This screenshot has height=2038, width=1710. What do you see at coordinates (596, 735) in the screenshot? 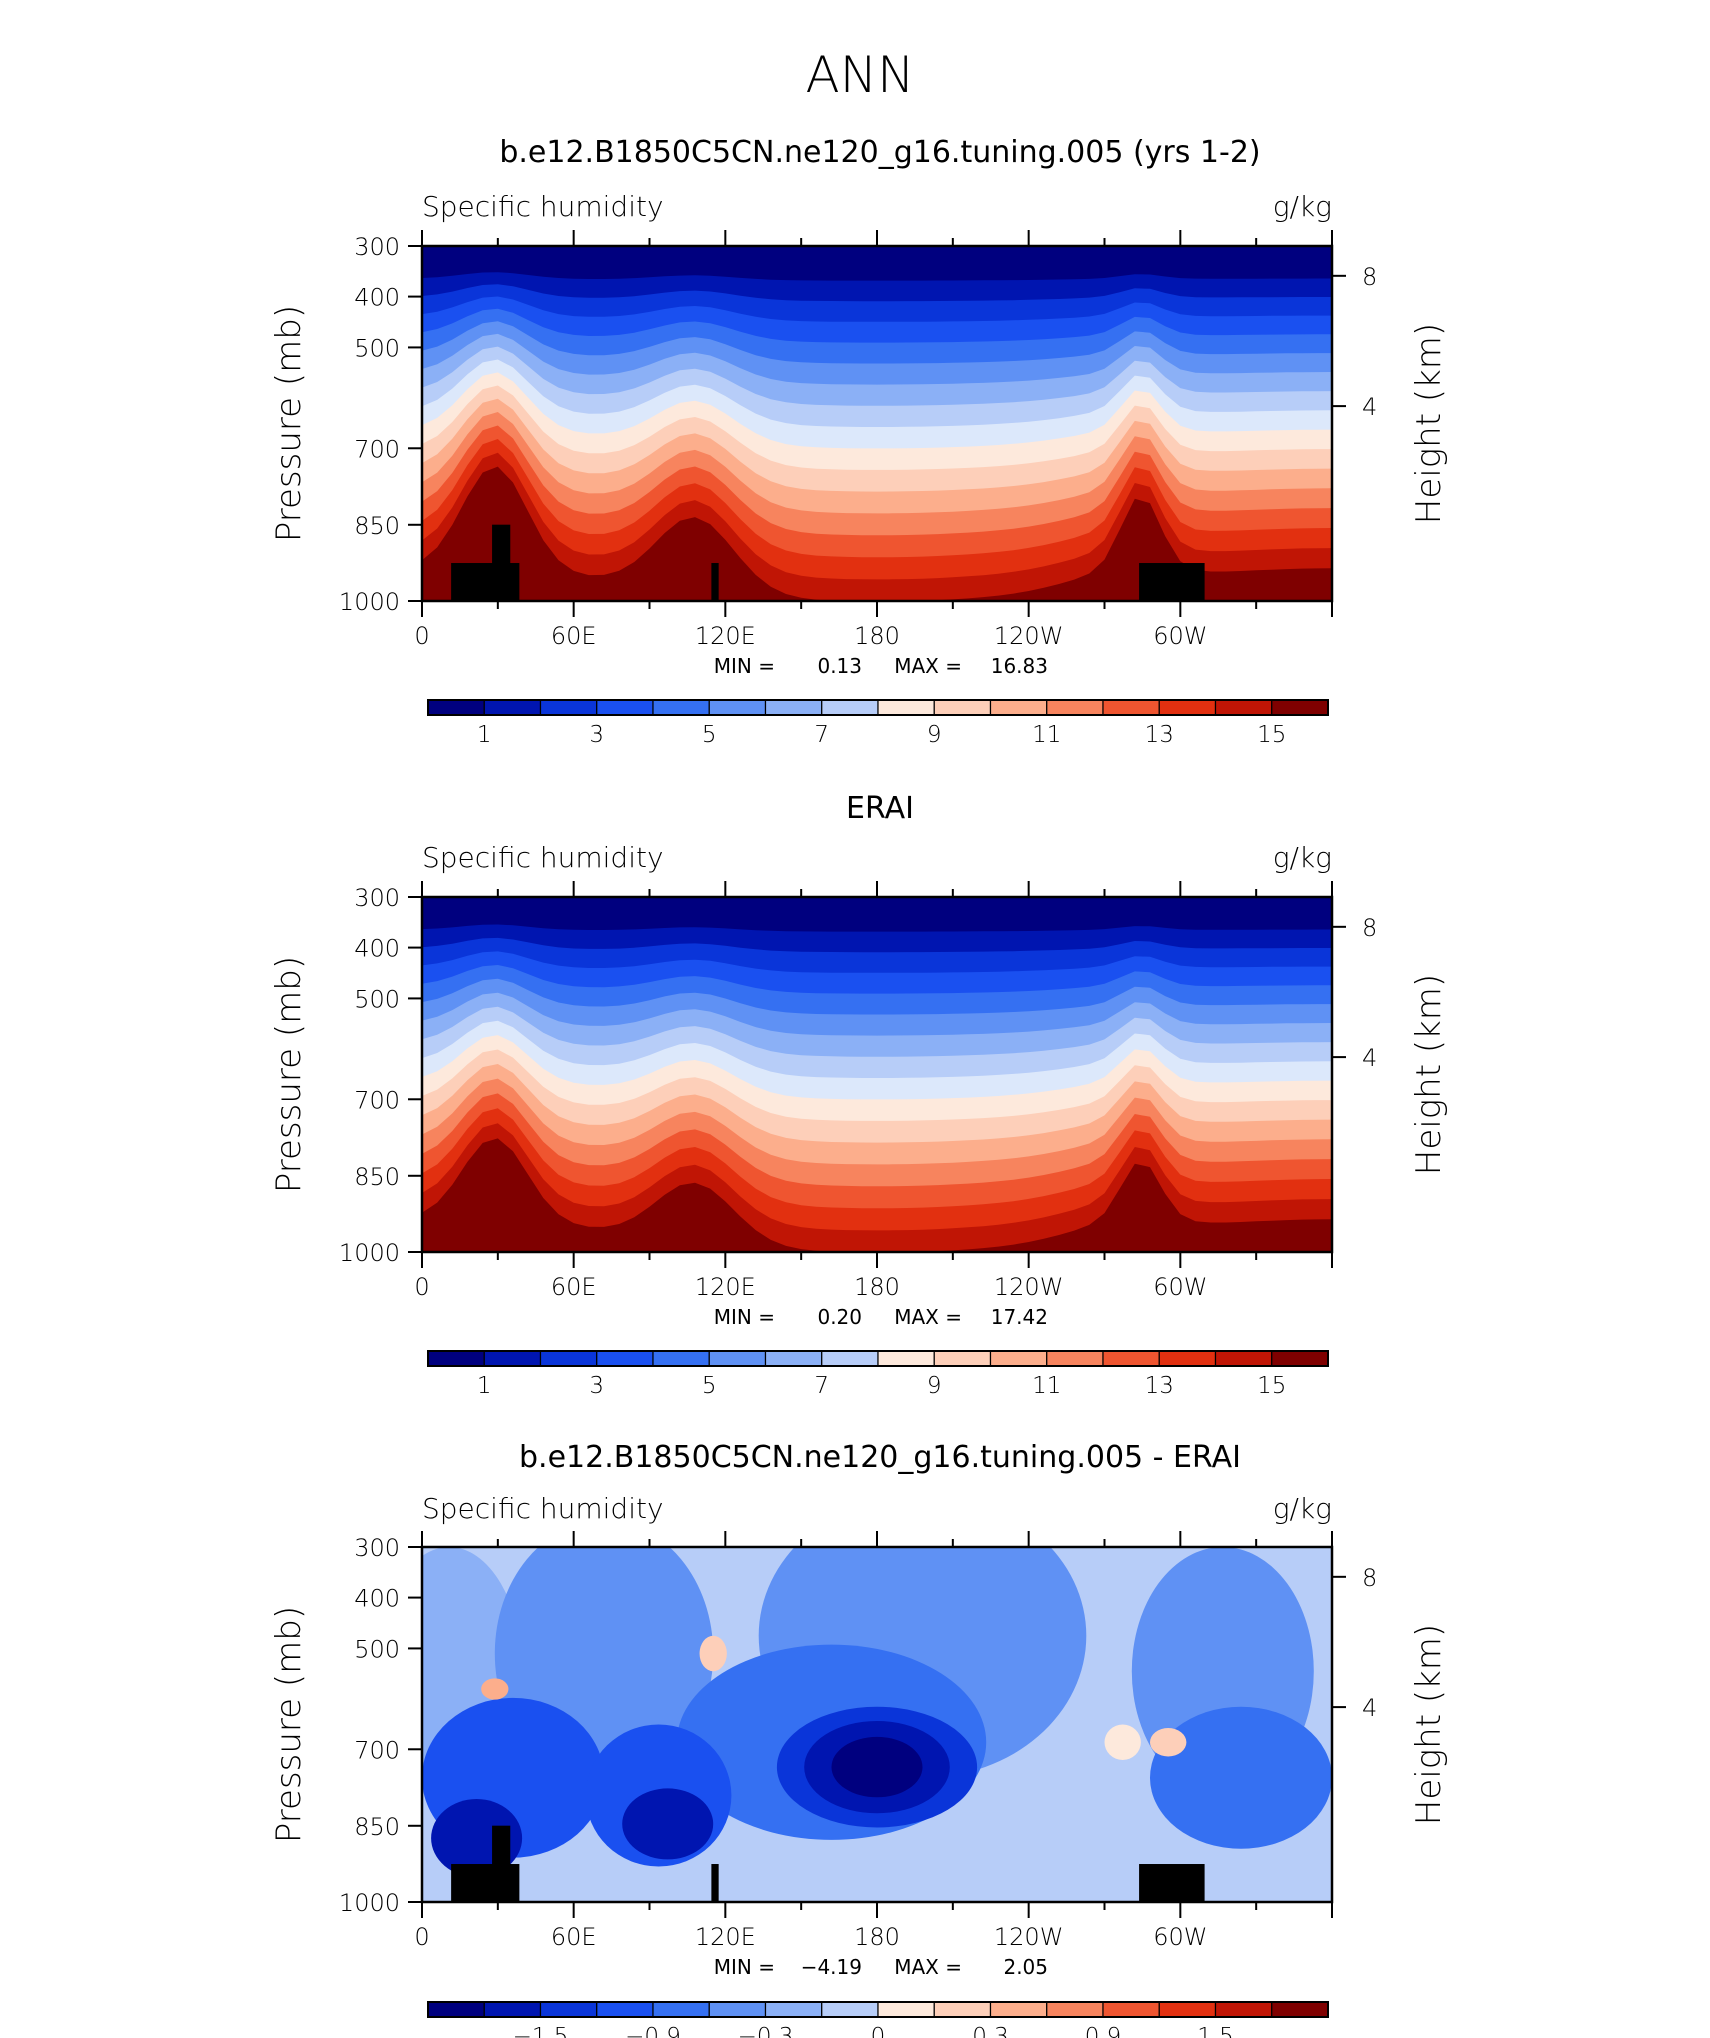
I see `colorbar-label: 3` at bounding box center [596, 735].